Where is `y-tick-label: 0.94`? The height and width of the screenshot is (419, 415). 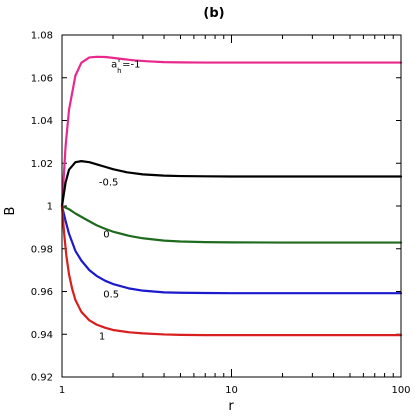 y-tick-label: 0.94 is located at coordinates (42, 335).